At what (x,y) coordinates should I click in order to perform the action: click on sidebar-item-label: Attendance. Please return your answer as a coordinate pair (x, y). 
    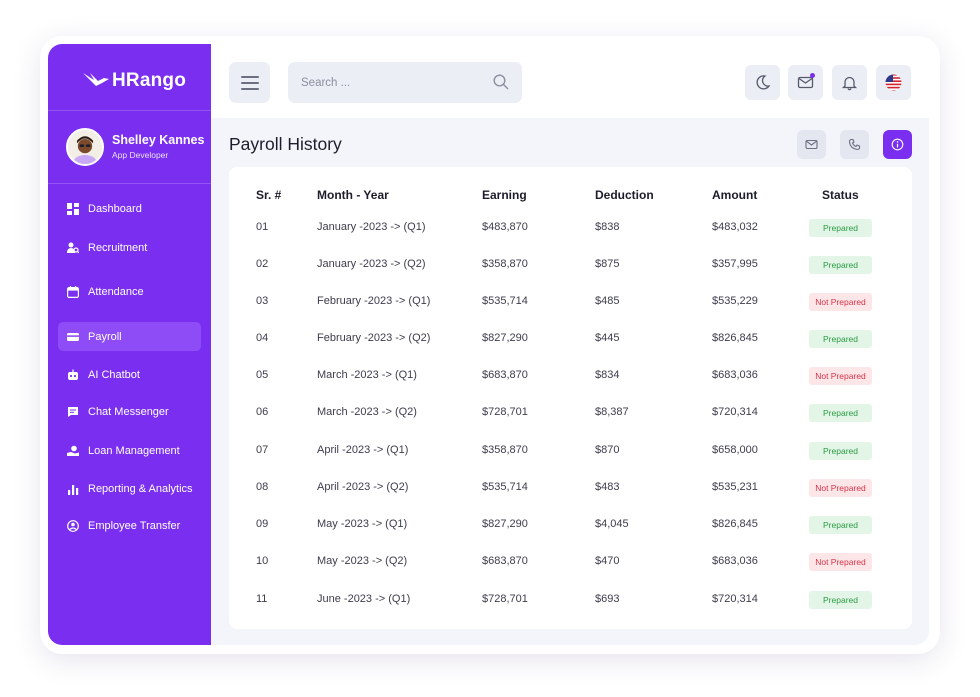
    Looking at the image, I should click on (116, 291).